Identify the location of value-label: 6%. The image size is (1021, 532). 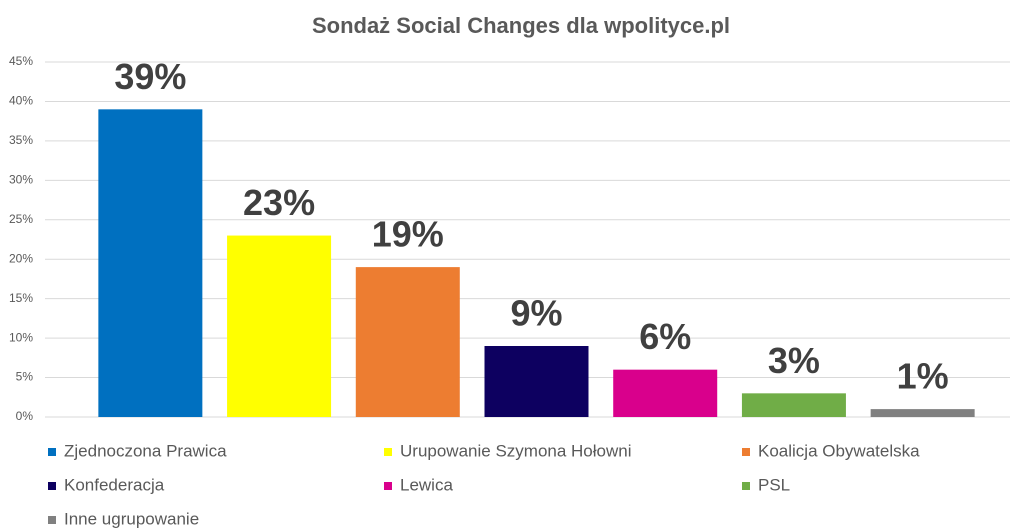
(665, 336).